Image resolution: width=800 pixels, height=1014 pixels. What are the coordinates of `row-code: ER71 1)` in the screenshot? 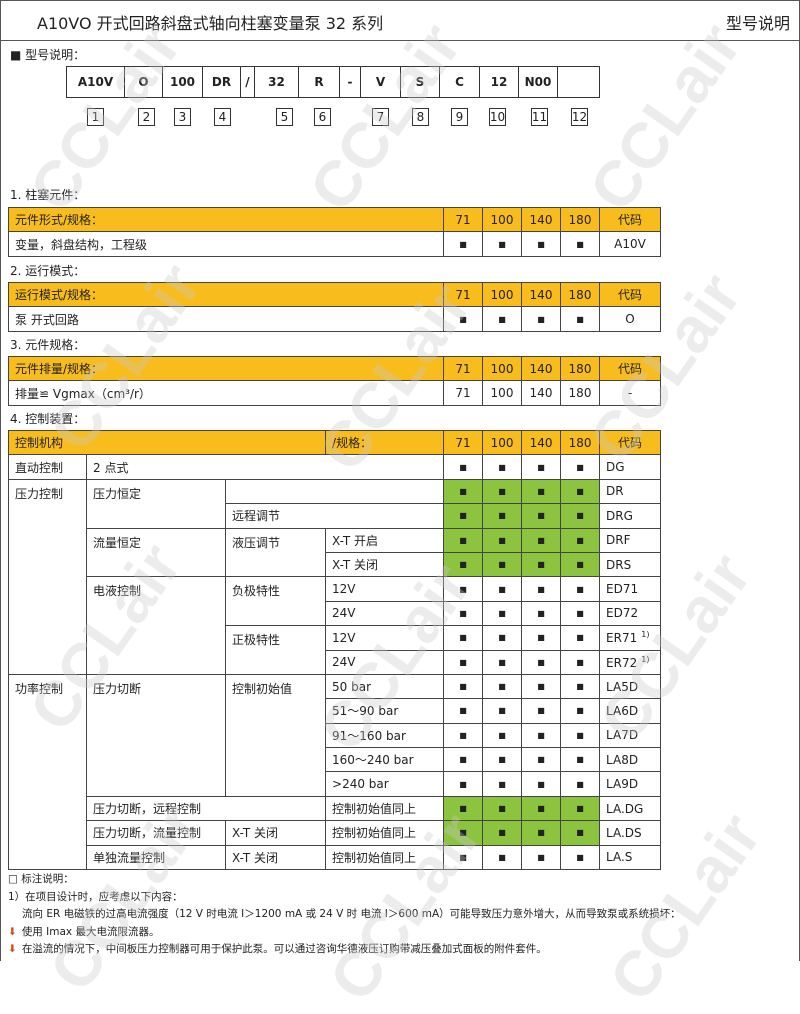 It's located at (630, 638).